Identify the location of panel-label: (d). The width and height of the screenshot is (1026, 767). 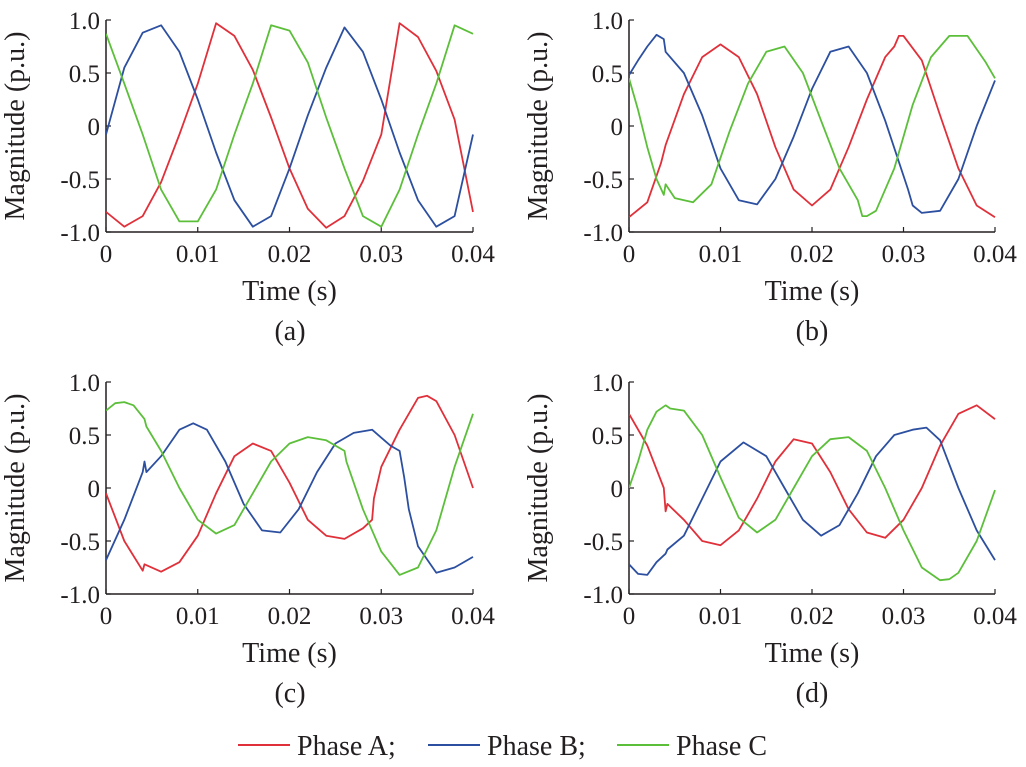
(812, 693).